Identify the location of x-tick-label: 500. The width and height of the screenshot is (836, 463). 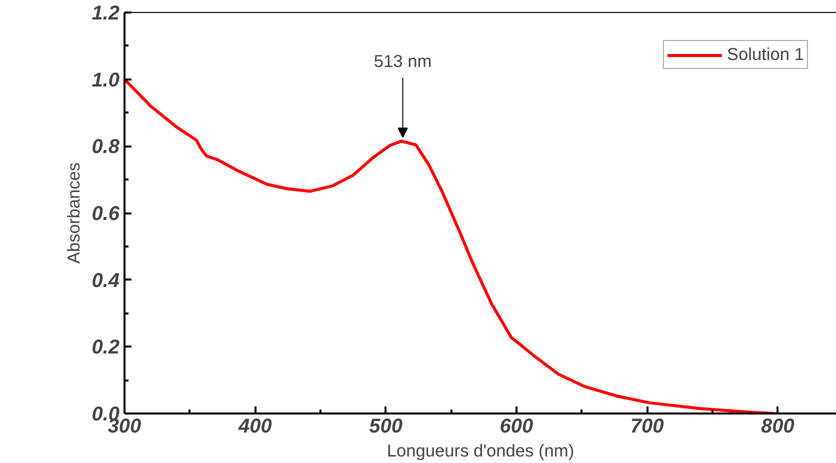
(385, 427).